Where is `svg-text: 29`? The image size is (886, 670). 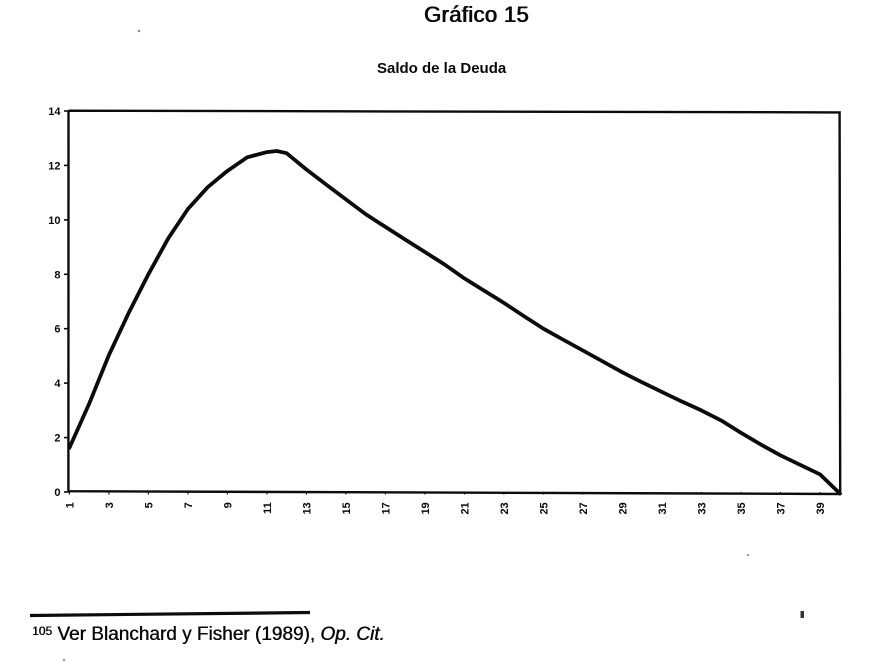 svg-text: 29 is located at coordinates (624, 508).